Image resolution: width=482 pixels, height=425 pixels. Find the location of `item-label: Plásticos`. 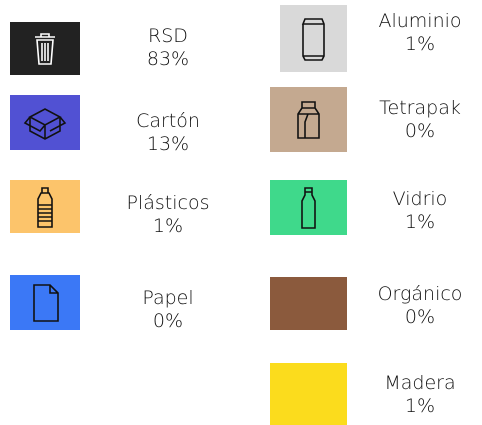

item-label: Plásticos is located at coordinates (168, 203).